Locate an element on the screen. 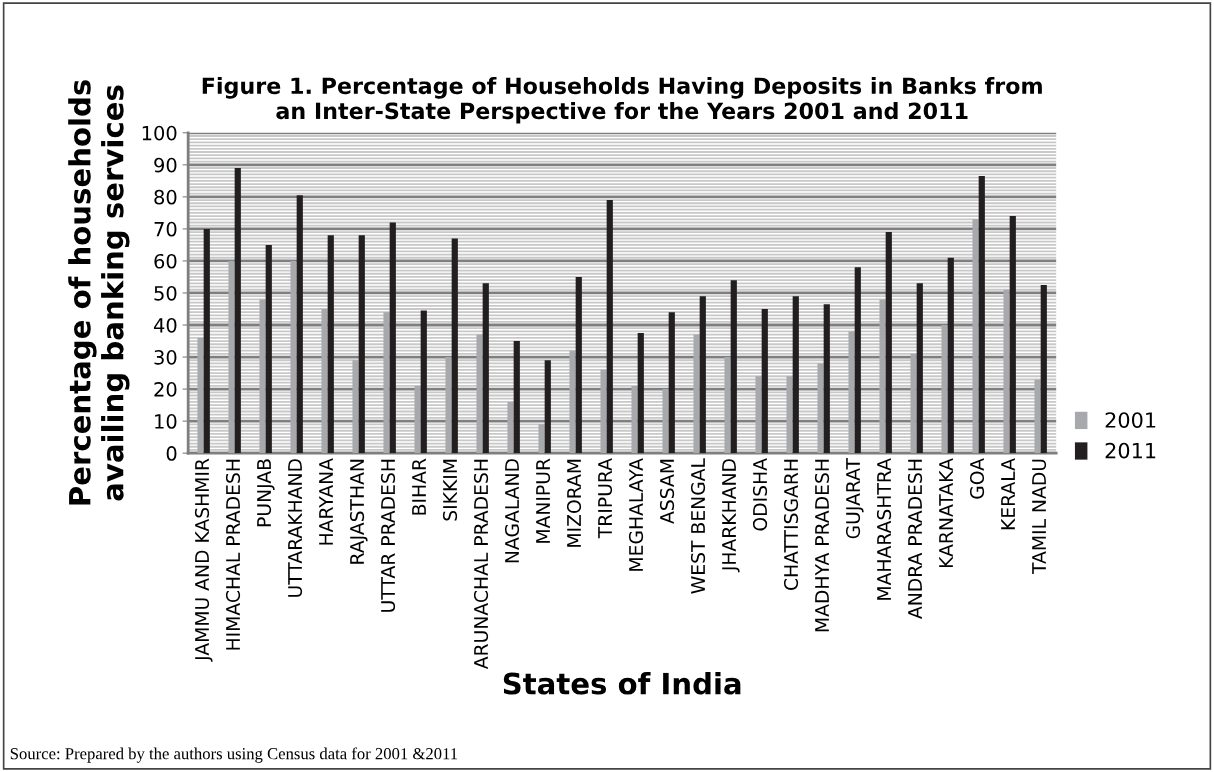 The height and width of the screenshot is (772, 1214). x-tick-label: WEST BENGAL is located at coordinates (698, 526).